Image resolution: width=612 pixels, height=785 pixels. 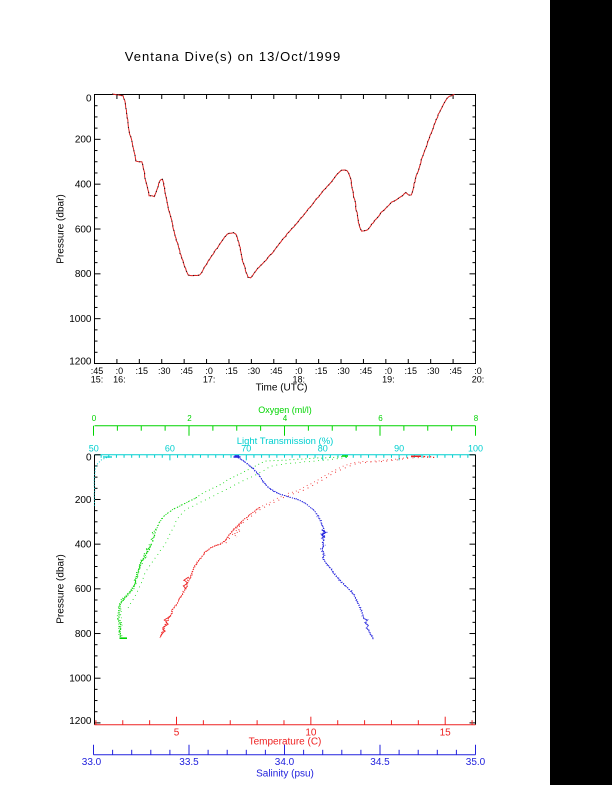 What do you see at coordinates (285, 742) in the screenshot?
I see `svg-text: Temperature (C)` at bounding box center [285, 742].